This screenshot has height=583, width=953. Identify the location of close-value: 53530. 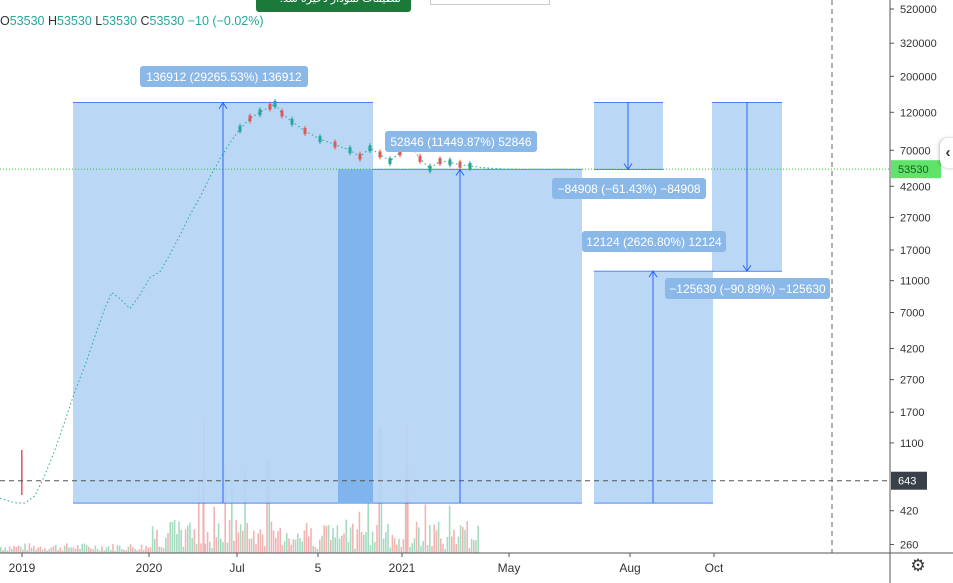
(167, 21).